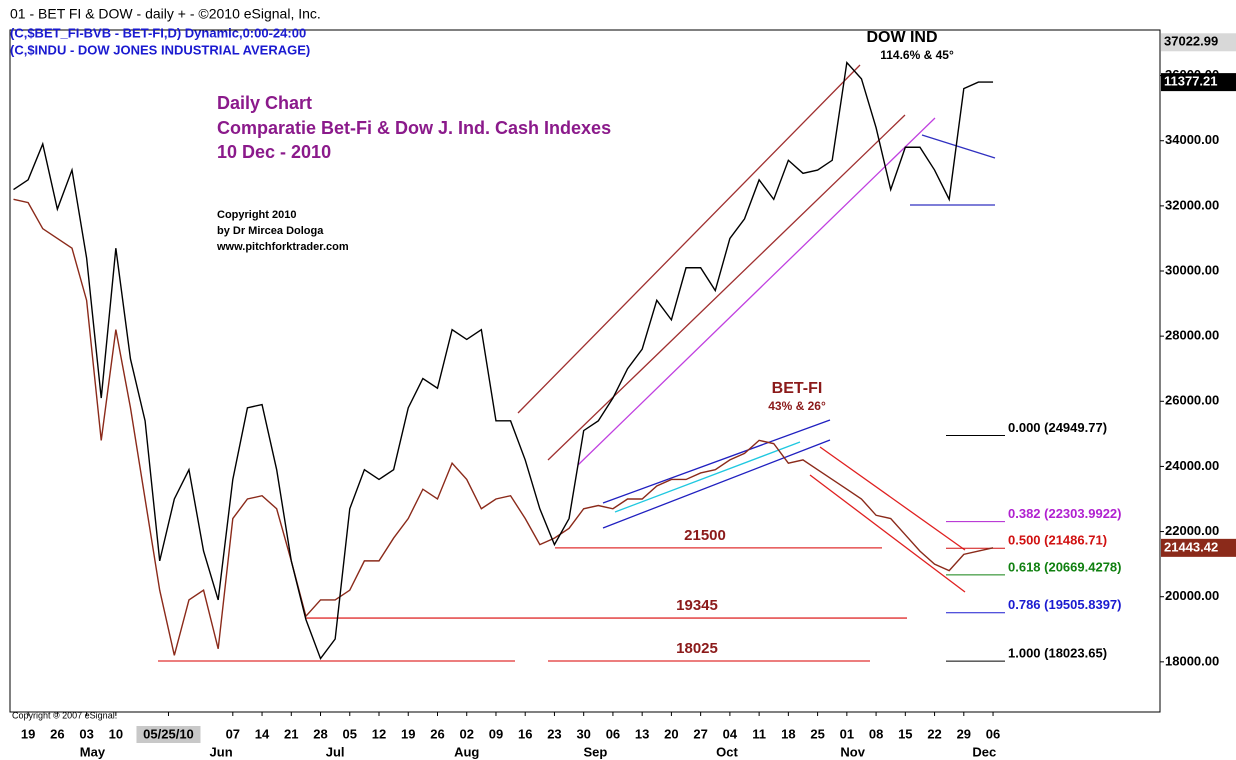 This screenshot has width=1236, height=760. Describe the element at coordinates (705, 535) in the screenshot. I see `level-label: 21500` at that location.